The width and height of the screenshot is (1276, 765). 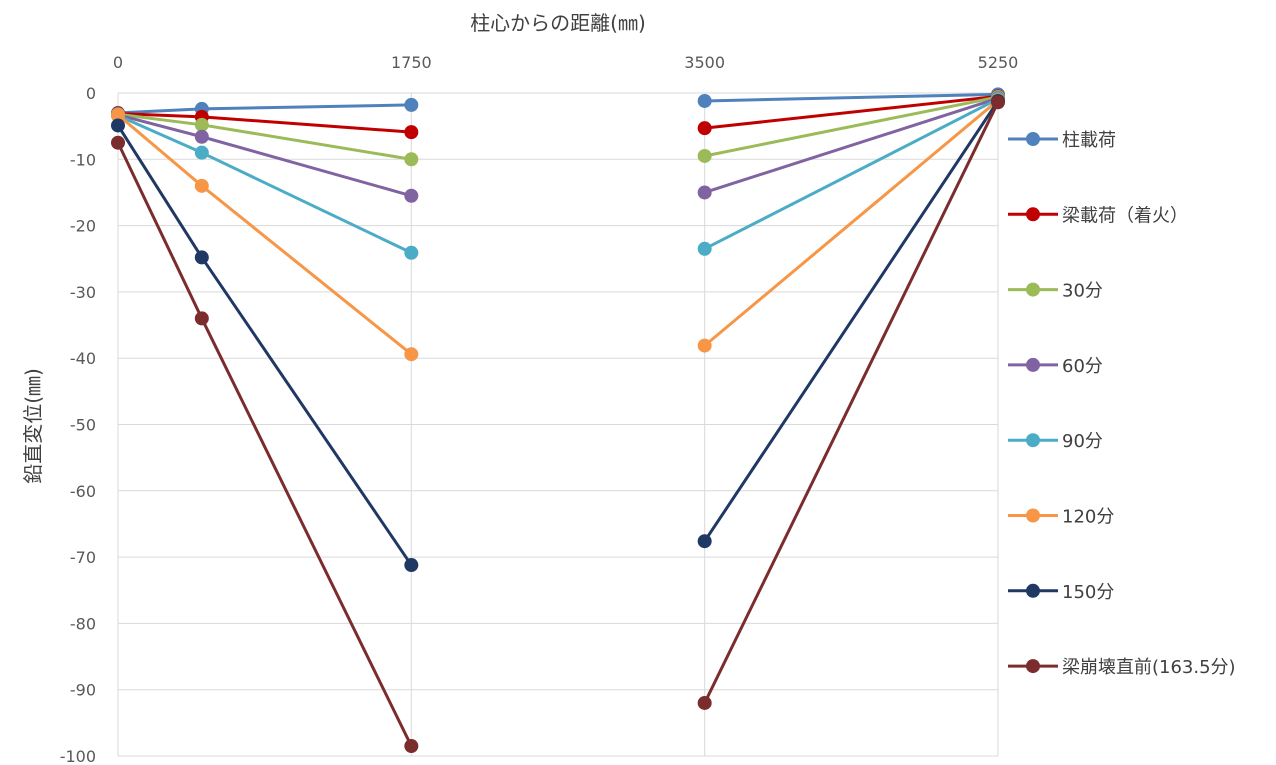 I want to click on legend-label: 梁崩壊直前(163.5分), so click(x=1149, y=667).